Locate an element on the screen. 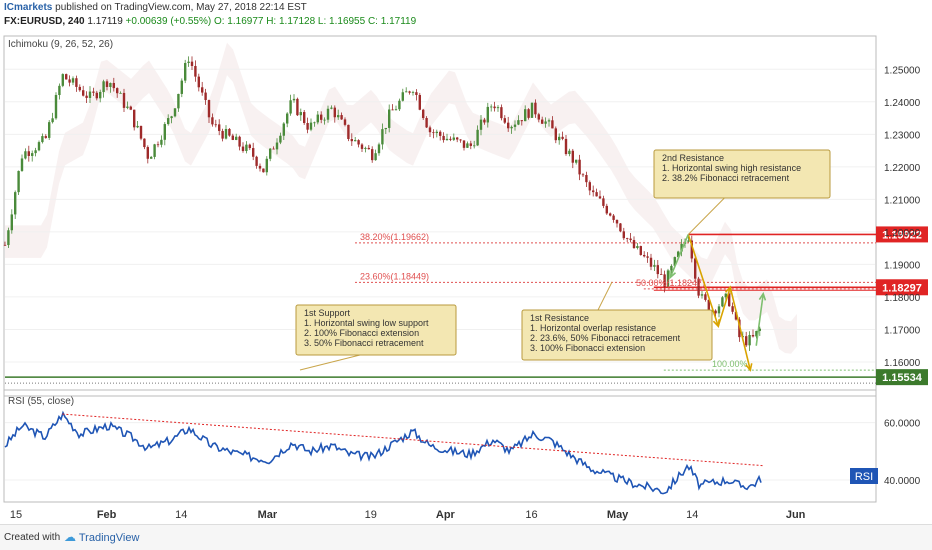 The width and height of the screenshot is (932, 550). annotation-title: 1st Support is located at coordinates (327, 313).